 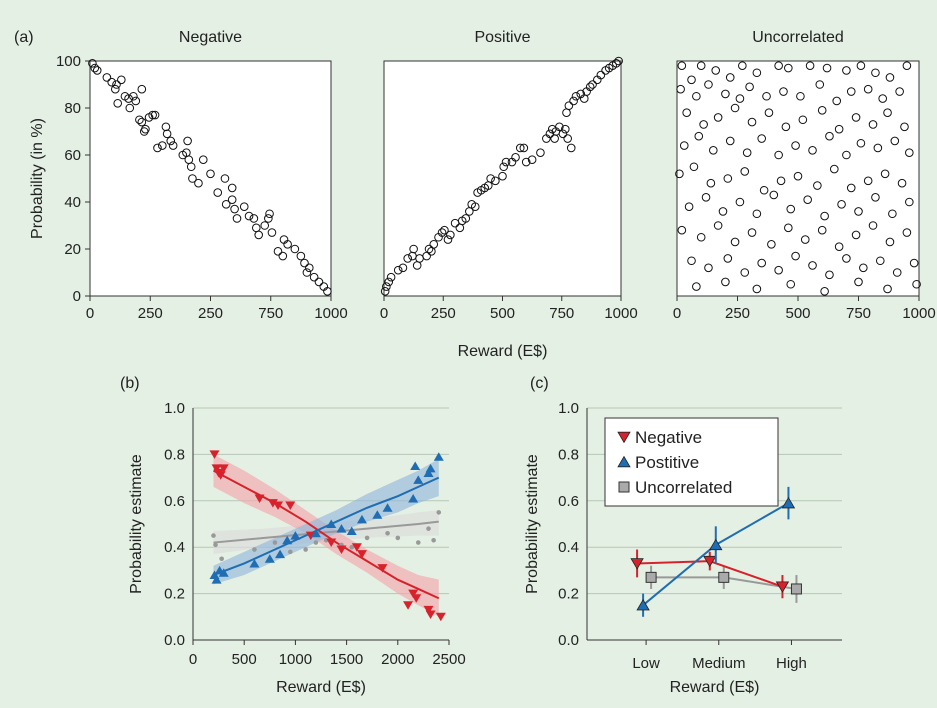 What do you see at coordinates (568, 454) in the screenshot?
I see `y-tick-label: 0.8` at bounding box center [568, 454].